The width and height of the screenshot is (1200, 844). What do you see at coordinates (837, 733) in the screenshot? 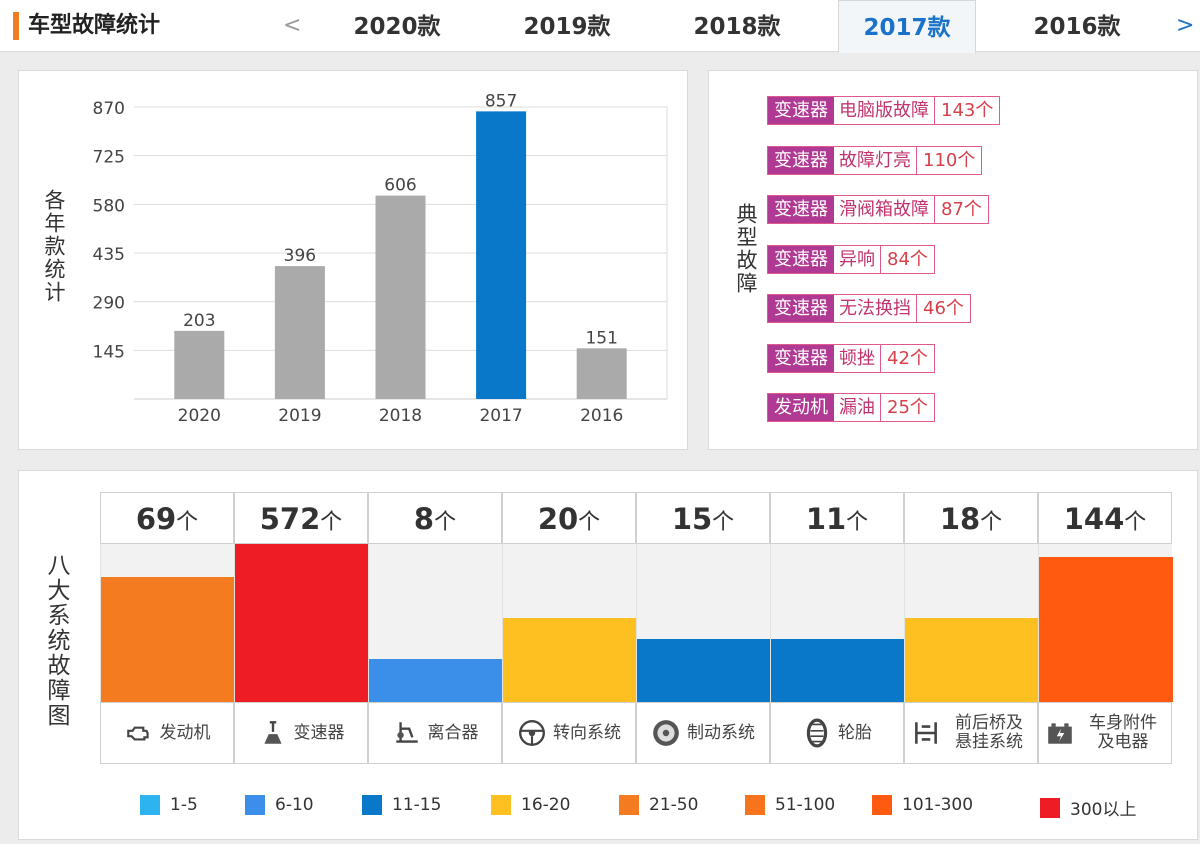
I see `system-label-cell: 轮胎` at bounding box center [837, 733].